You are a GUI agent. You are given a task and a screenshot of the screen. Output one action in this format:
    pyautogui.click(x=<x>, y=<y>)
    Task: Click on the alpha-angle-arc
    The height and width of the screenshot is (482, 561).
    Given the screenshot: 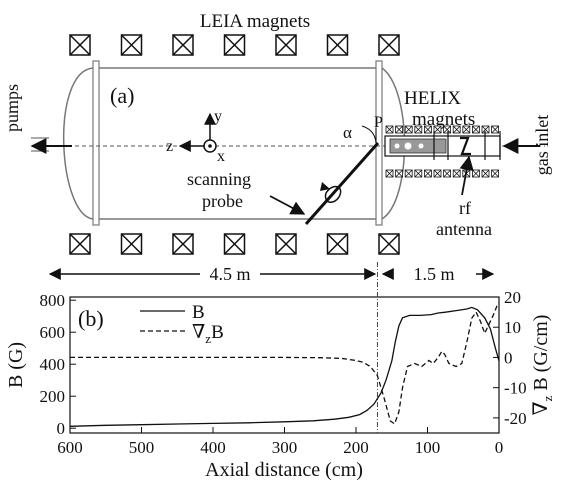 What is the action you would take?
    pyautogui.click(x=369, y=134)
    